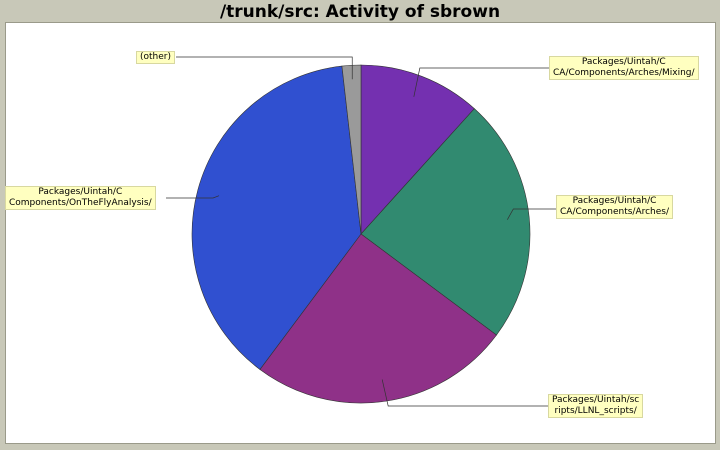  What do you see at coordinates (596, 406) in the screenshot?
I see `slice-label-llnl-scripts: Packages/Uintah/sc ripts/LLNL_scripts/` at bounding box center [596, 406].